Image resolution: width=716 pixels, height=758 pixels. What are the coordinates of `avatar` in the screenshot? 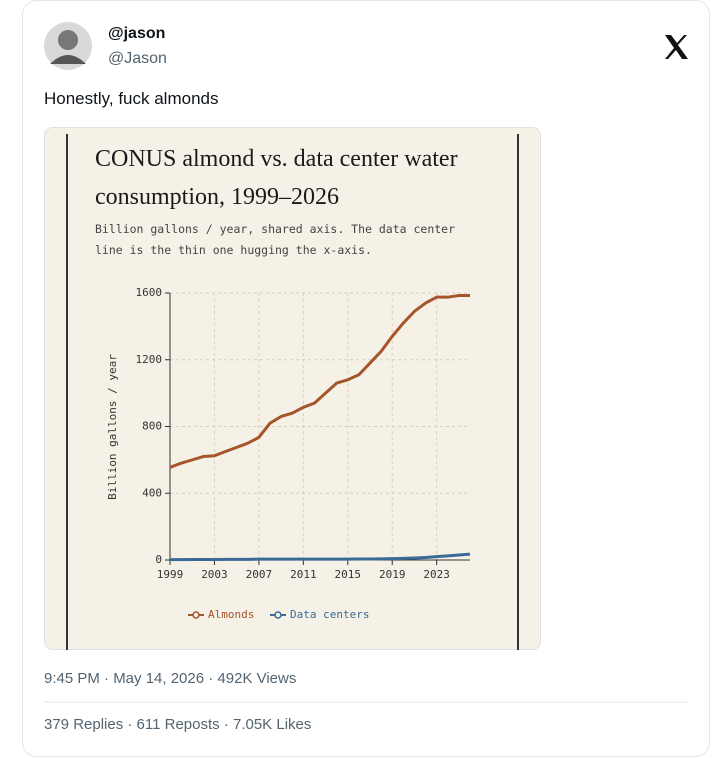 It's located at (68, 46).